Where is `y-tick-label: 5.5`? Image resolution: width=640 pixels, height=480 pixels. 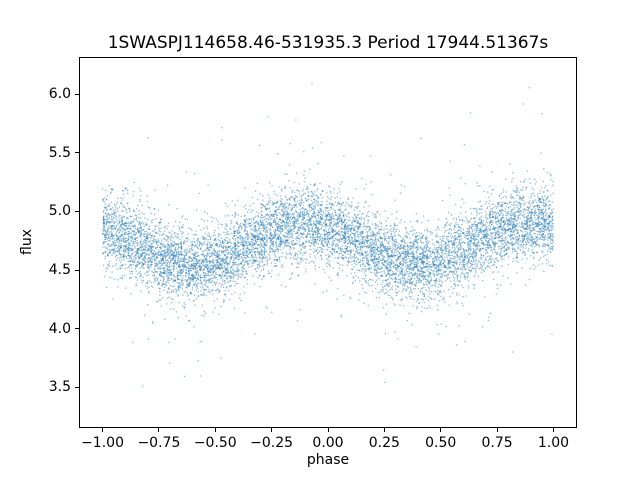 y-tick-label: 5.5 is located at coordinates (59, 152).